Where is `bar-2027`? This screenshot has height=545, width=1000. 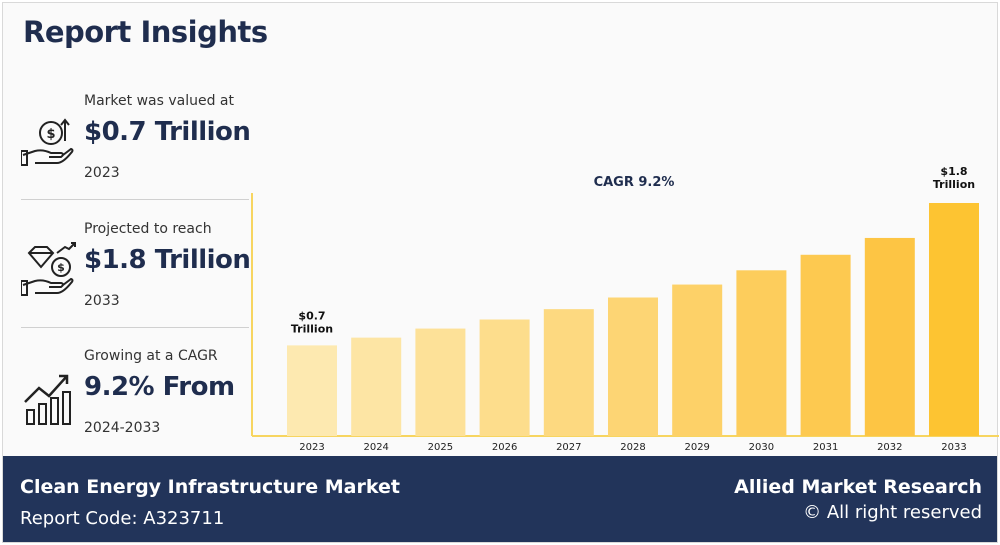 bar-2027 is located at coordinates (568, 372).